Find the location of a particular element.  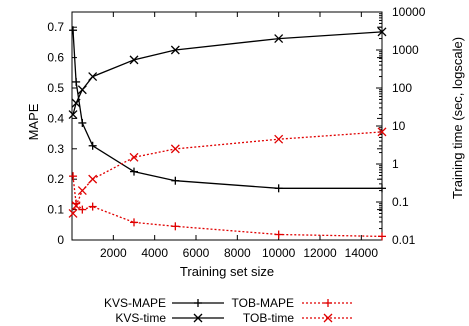

left-tick-label: 0 is located at coordinates (60, 240).